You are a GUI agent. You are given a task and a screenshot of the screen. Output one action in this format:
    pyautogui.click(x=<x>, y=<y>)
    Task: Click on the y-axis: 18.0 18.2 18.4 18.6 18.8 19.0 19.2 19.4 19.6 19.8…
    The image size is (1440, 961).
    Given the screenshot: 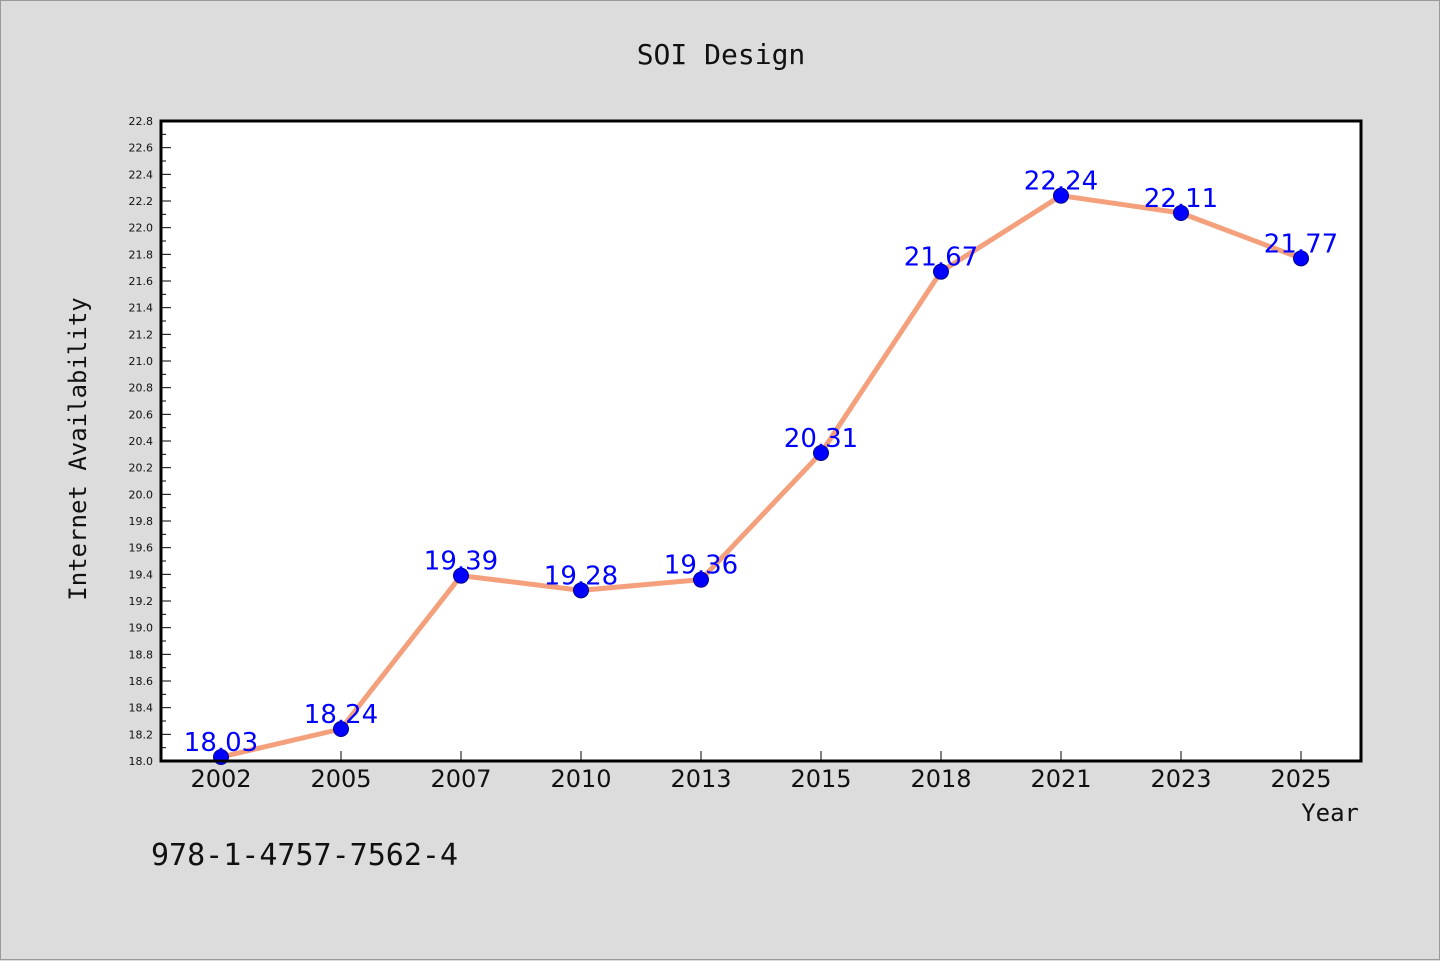 What is the action you would take?
    pyautogui.click(x=150, y=441)
    